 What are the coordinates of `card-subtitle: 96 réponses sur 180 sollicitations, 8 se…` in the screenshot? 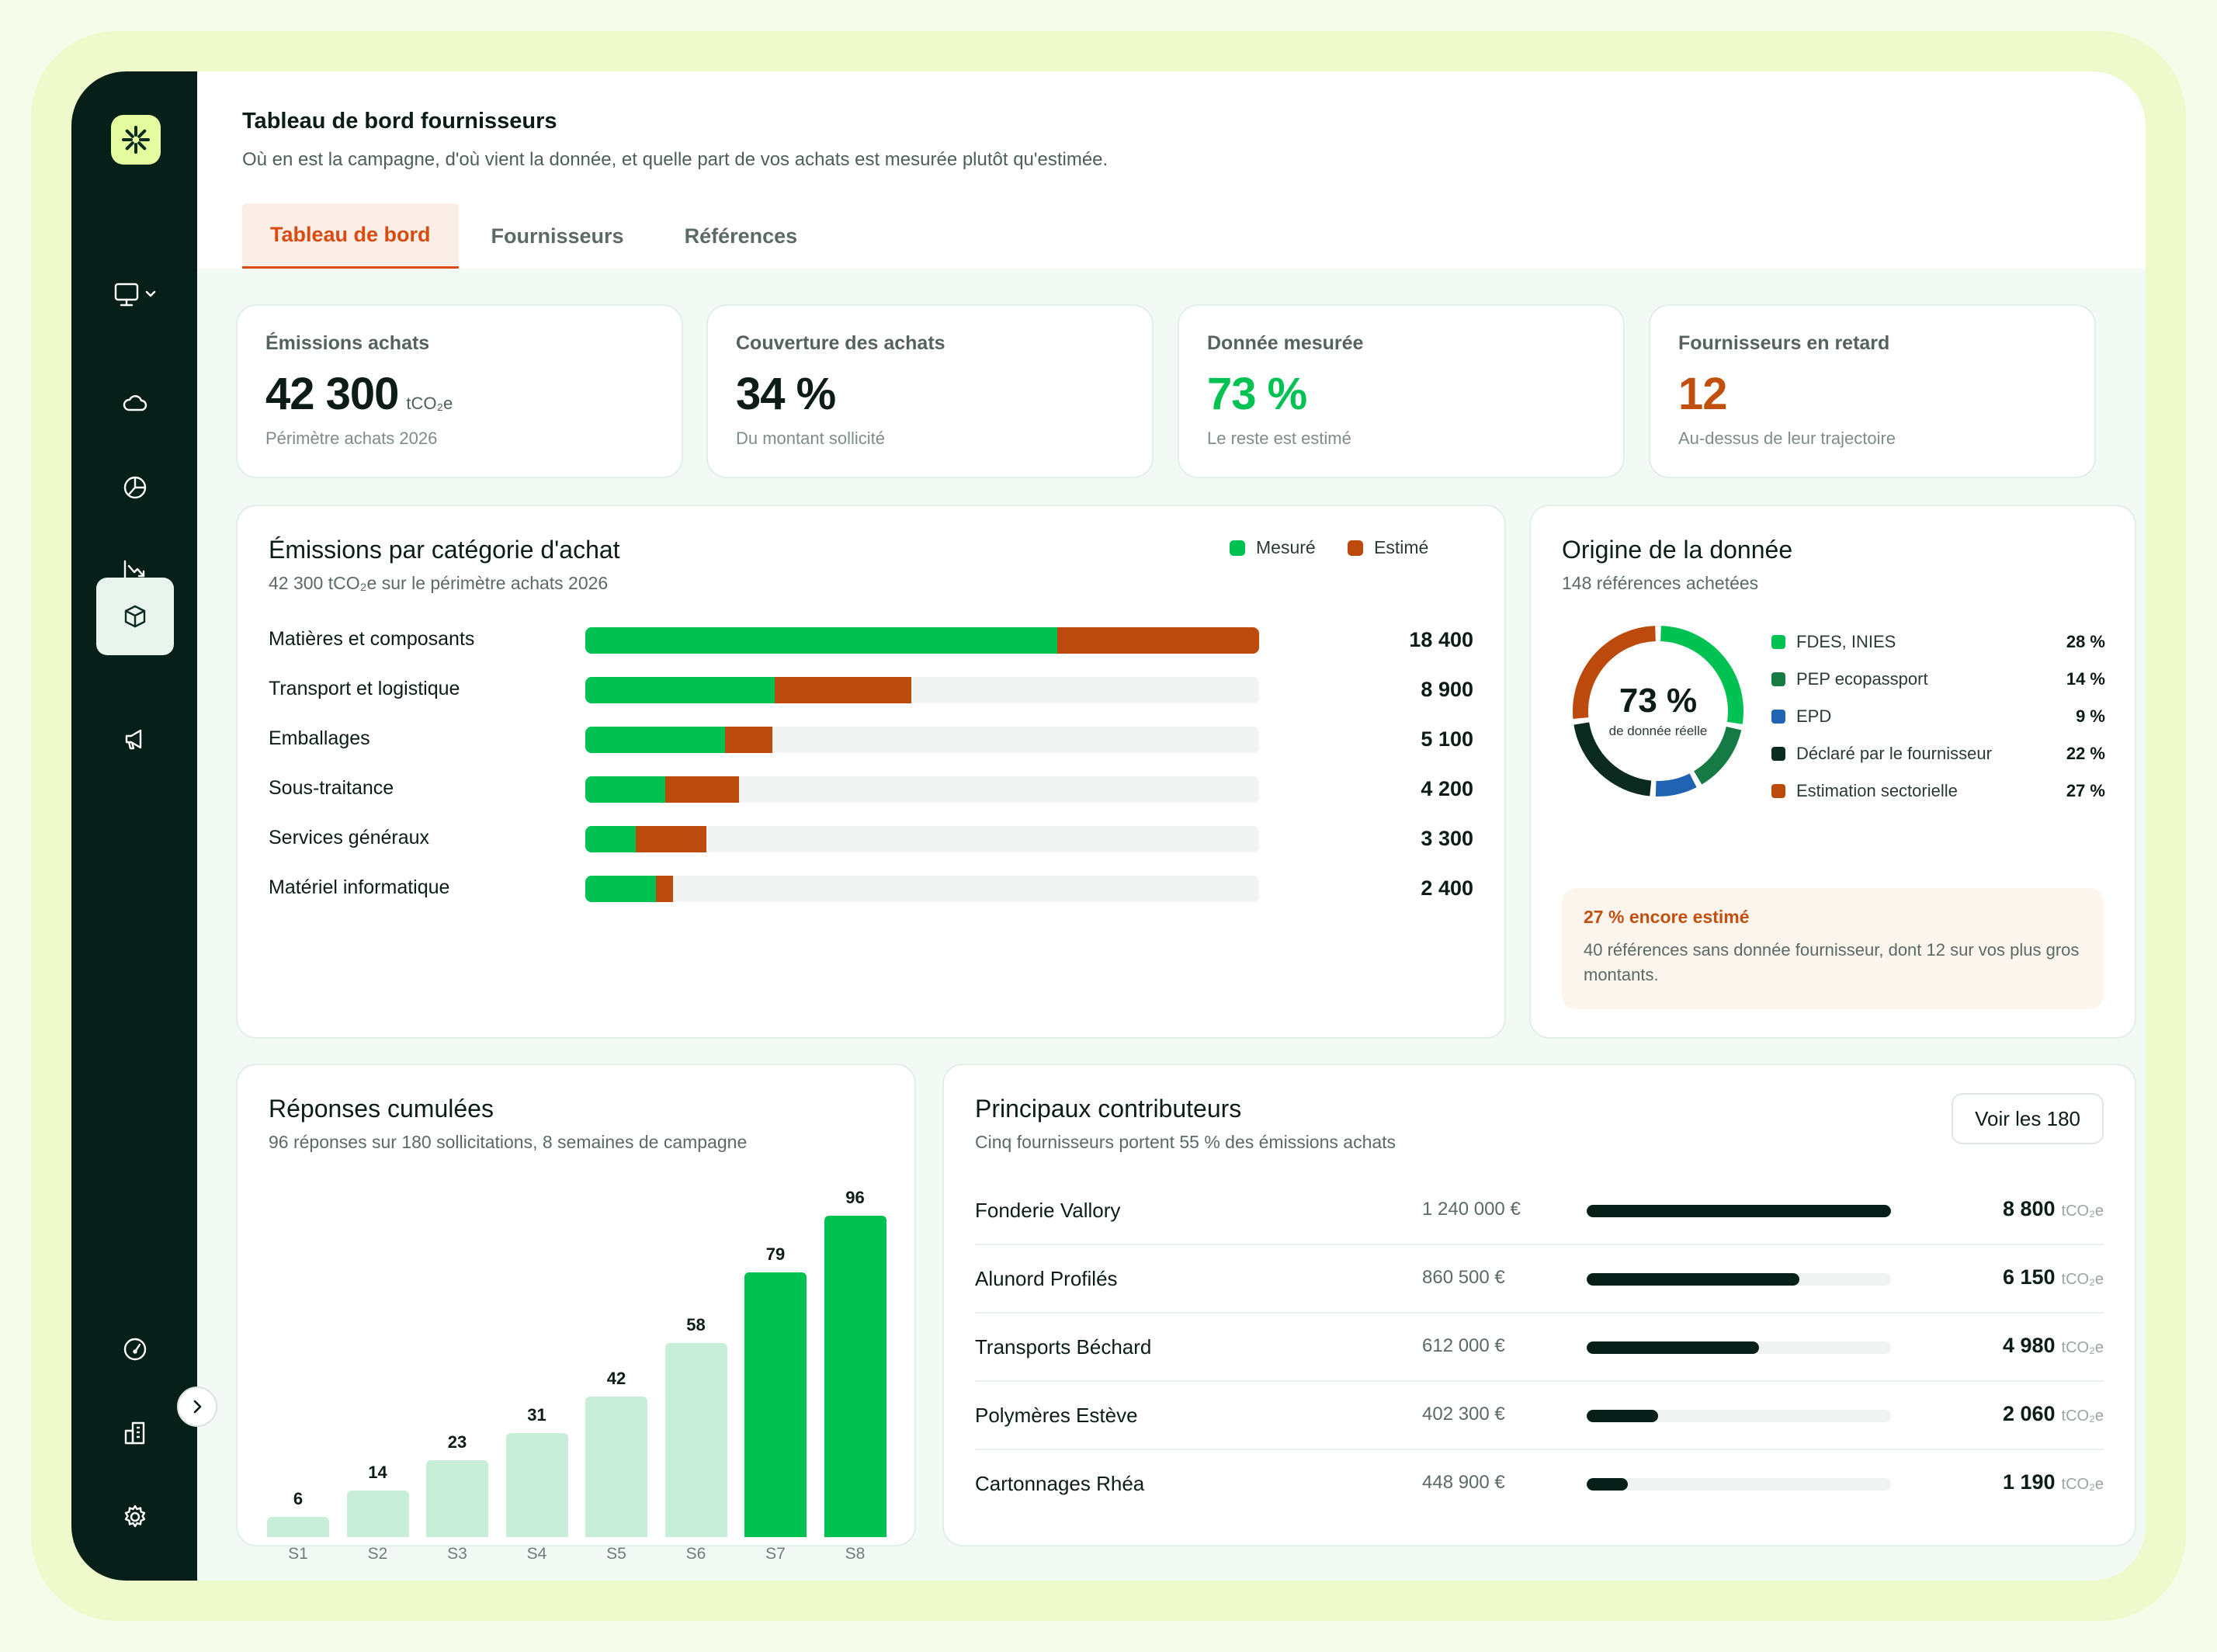 It's located at (509, 1142).